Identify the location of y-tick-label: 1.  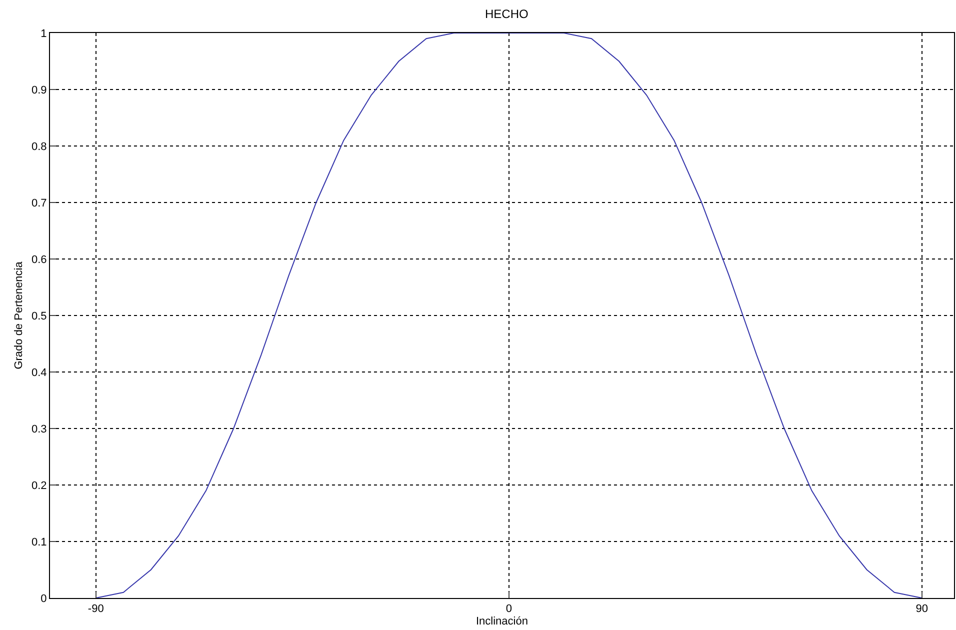
(43, 34).